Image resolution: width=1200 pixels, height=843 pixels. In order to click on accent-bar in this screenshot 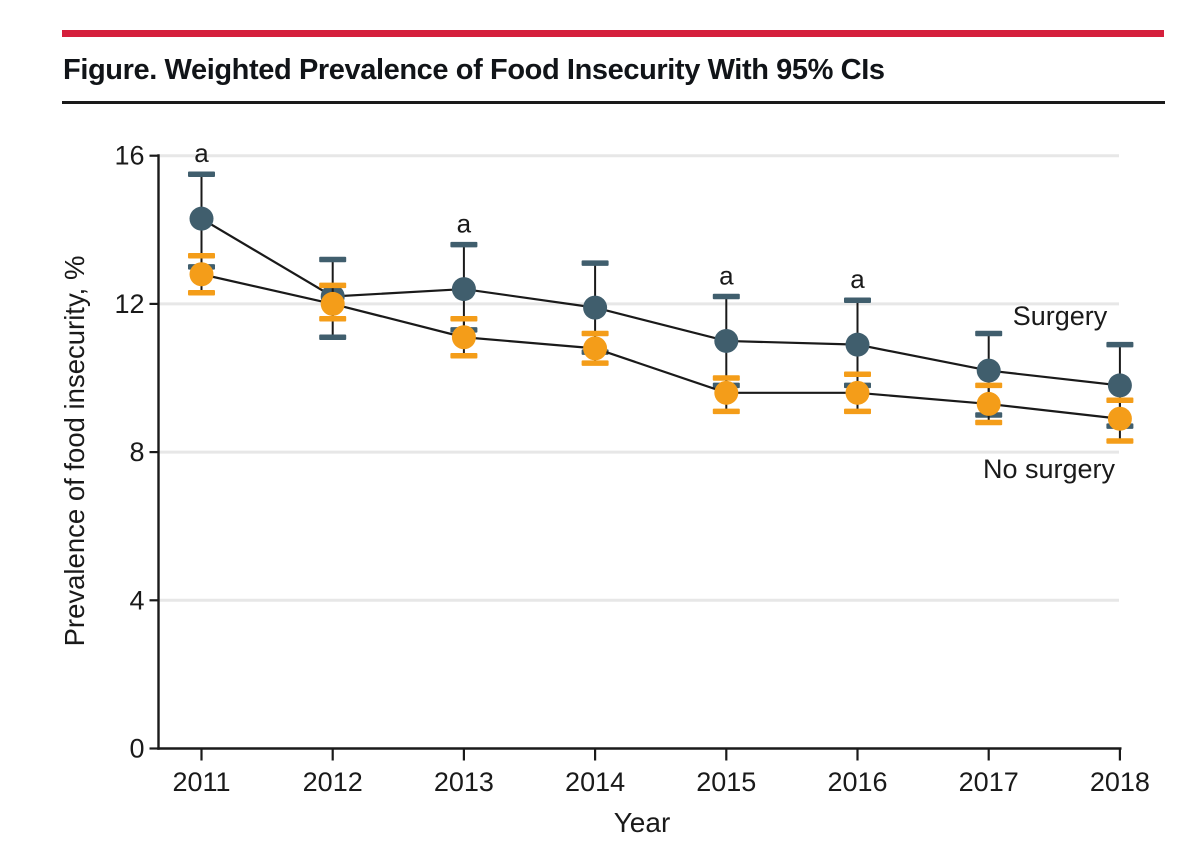, I will do `click(613, 33)`.